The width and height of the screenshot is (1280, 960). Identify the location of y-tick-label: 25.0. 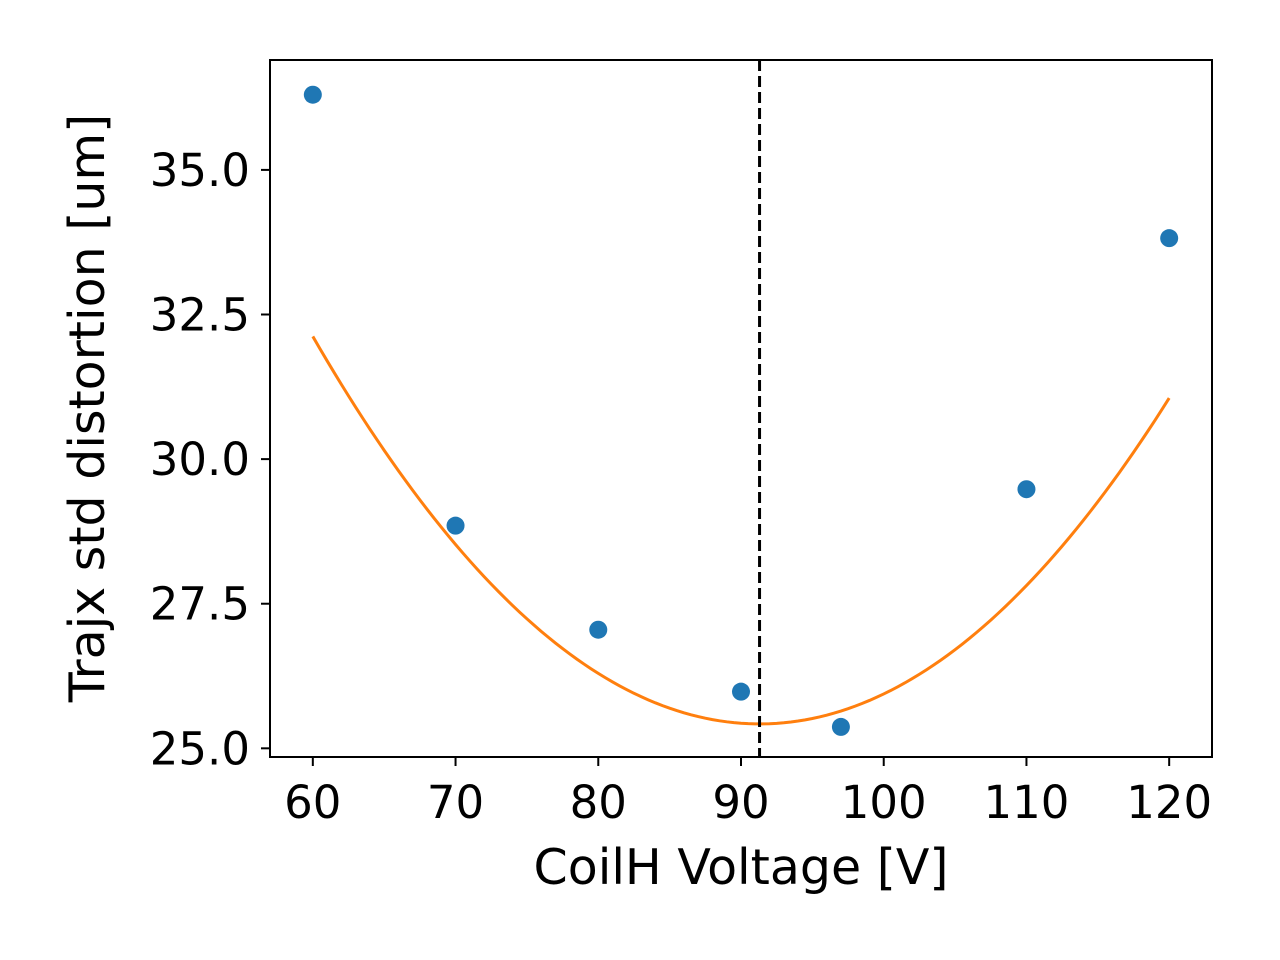
(200, 748).